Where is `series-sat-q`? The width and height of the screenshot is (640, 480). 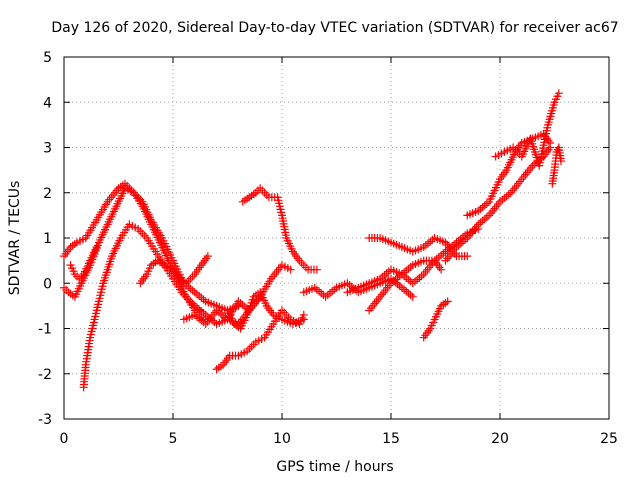 series-sat-q is located at coordinates (527, 129).